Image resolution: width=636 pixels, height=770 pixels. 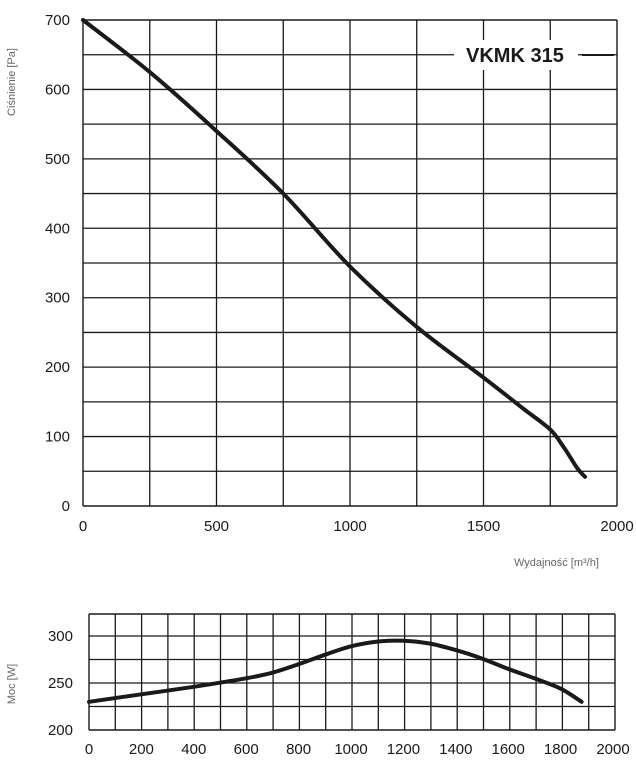 What do you see at coordinates (57, 159) in the screenshot?
I see `y-tick-label: 500` at bounding box center [57, 159].